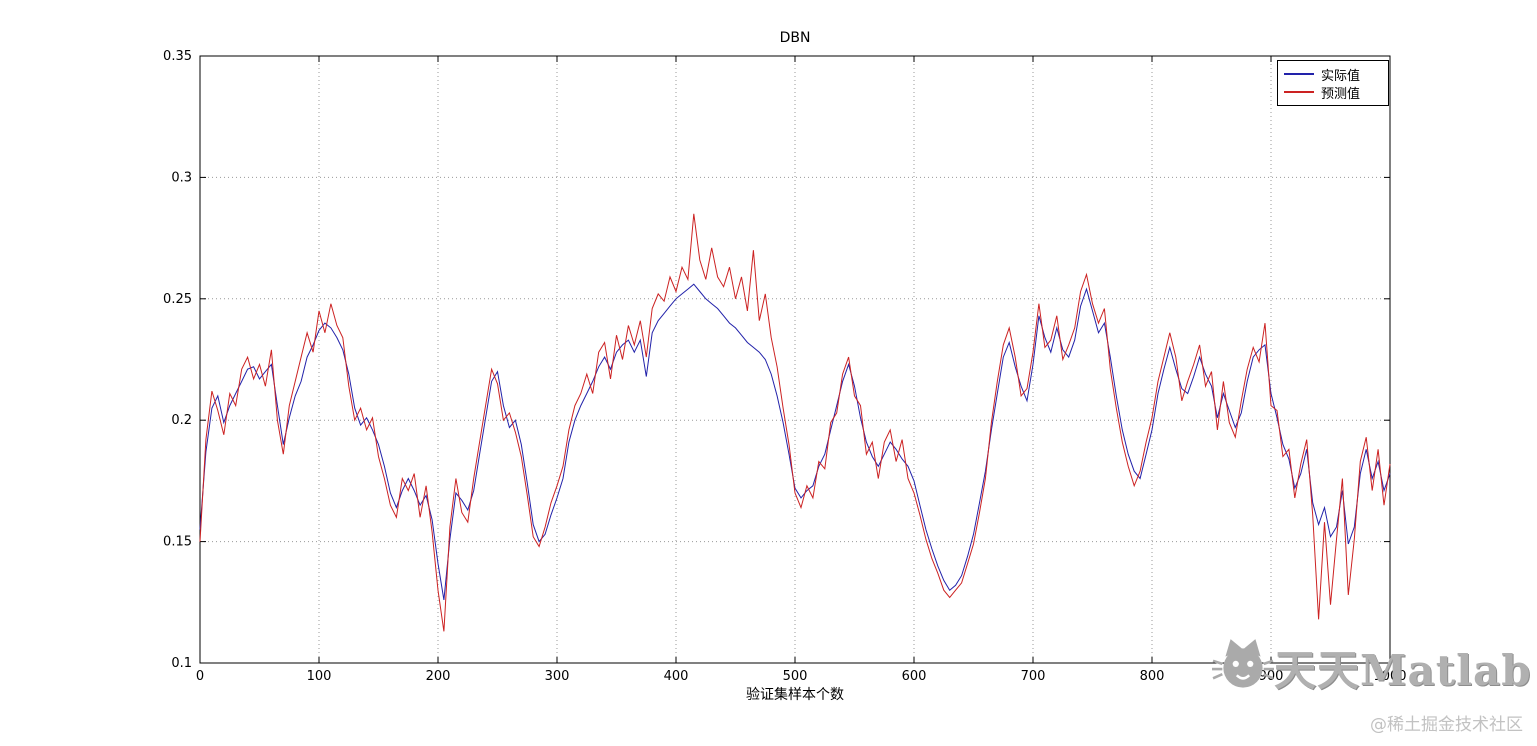  I want to click on legend-label-actual: 实际值, so click(1341, 76).